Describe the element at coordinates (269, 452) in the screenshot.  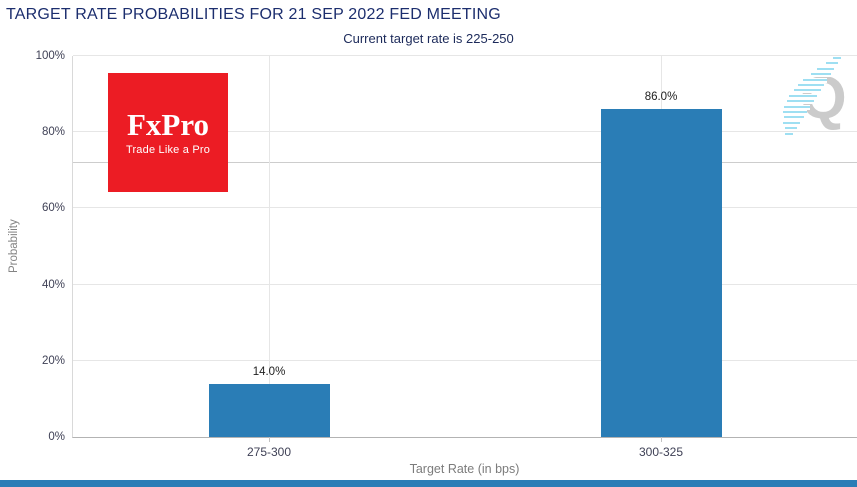
I see `x-tick-label: 275-300` at that location.